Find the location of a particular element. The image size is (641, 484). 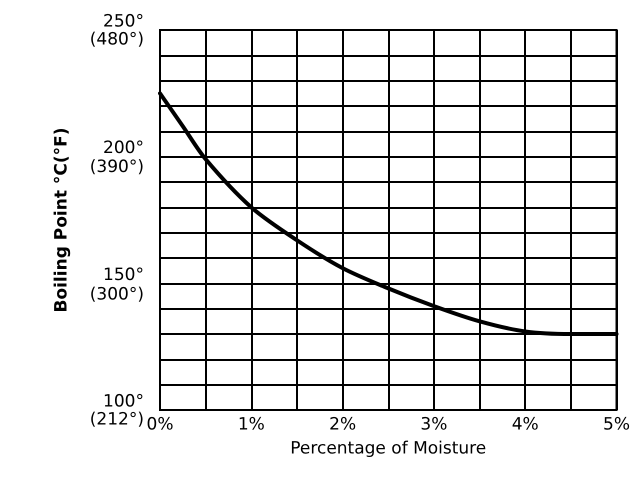

y-tick-label: 100° is located at coordinates (123, 402).